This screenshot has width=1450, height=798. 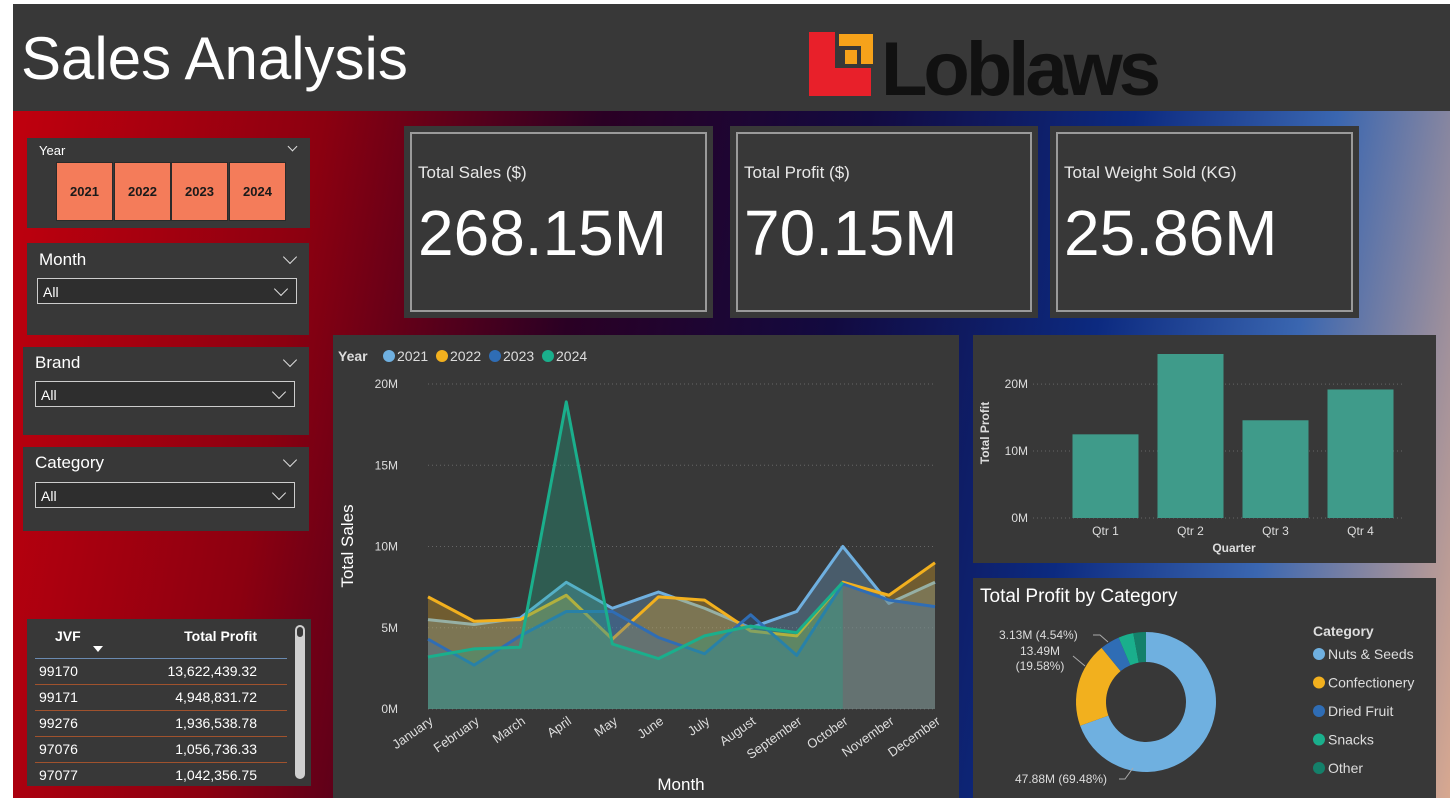 What do you see at coordinates (216, 723) in the screenshot?
I see `table-cell: 1,936,538.78` at bounding box center [216, 723].